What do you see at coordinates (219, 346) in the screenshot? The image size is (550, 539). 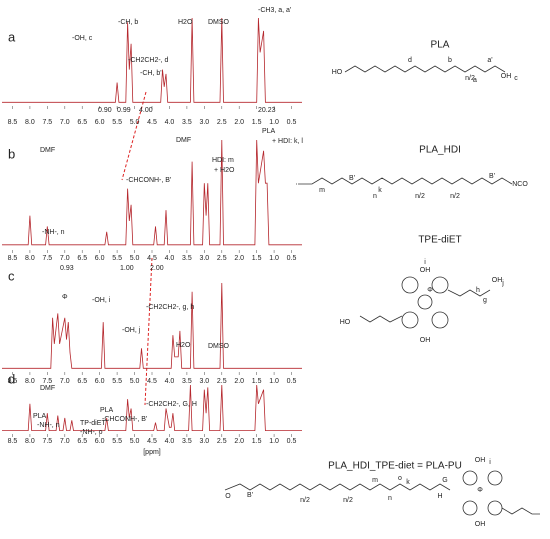 I see `peak-annotation: DMSO` at bounding box center [219, 346].